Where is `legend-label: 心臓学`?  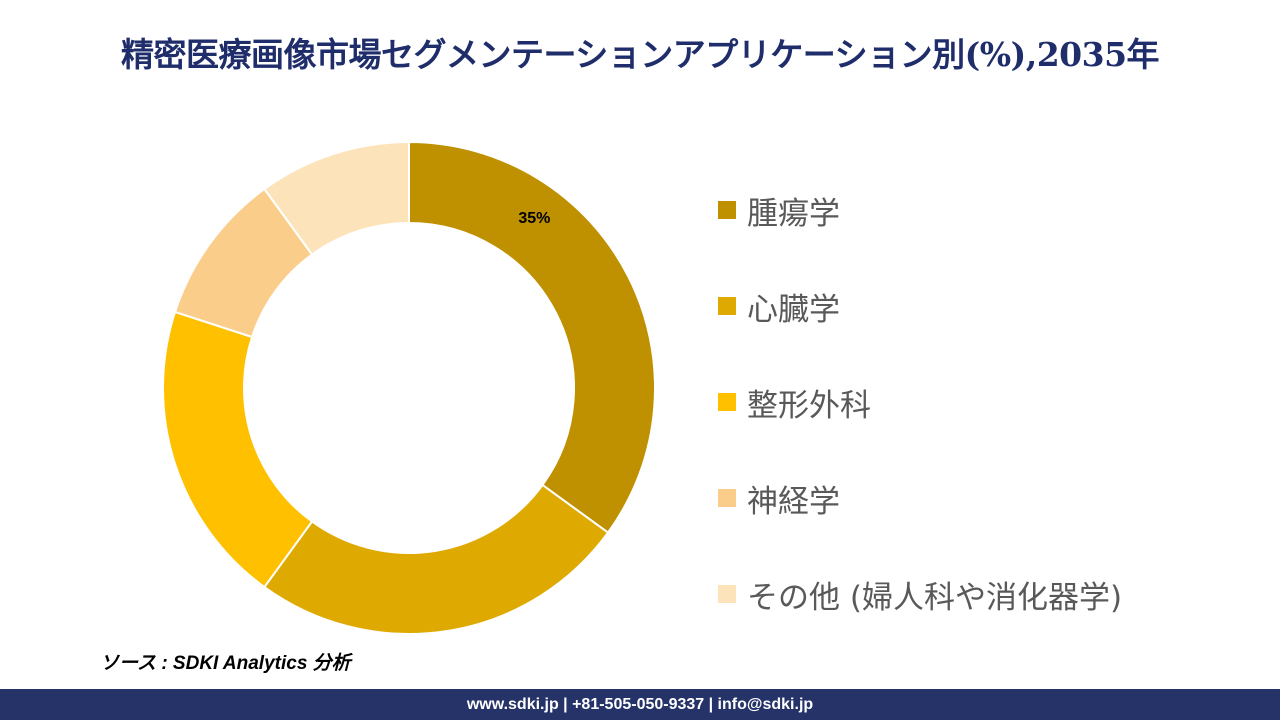 legend-label: 心臓学 is located at coordinates (793, 309).